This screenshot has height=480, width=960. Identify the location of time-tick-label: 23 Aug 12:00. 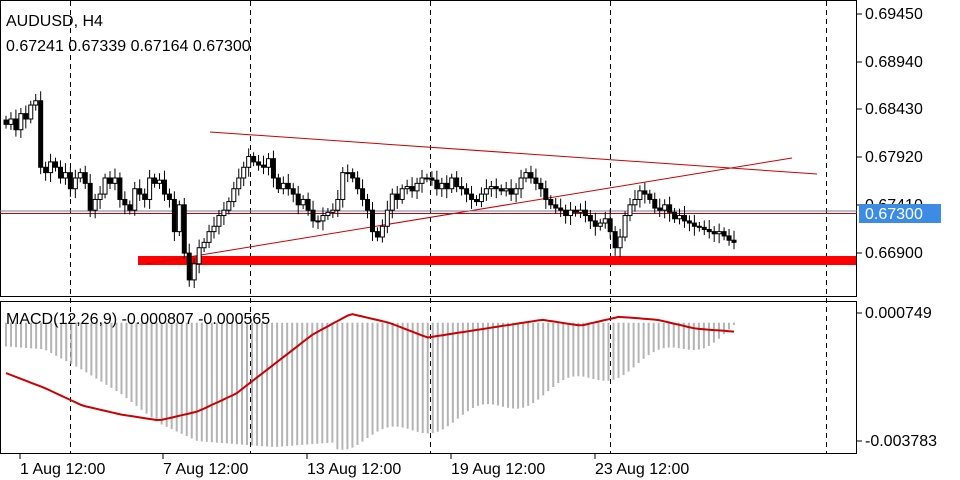
(642, 469).